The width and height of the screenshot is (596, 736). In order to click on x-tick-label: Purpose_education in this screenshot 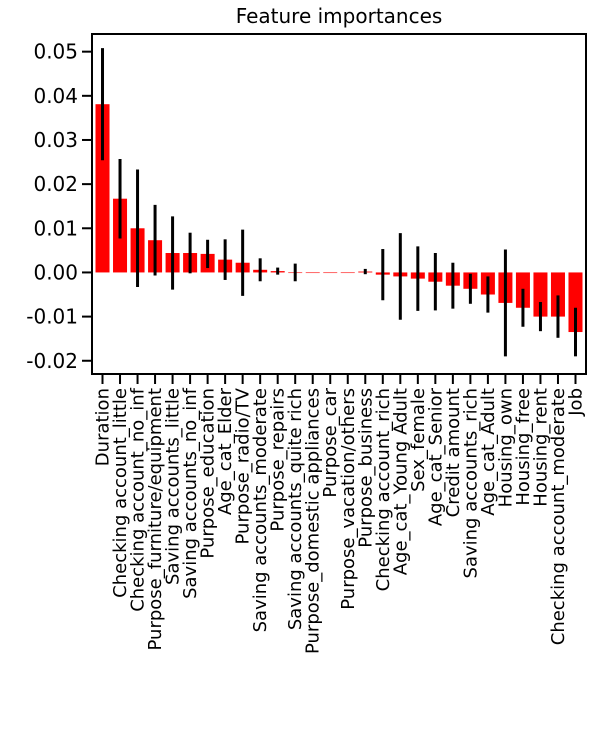, I will do `click(208, 473)`.